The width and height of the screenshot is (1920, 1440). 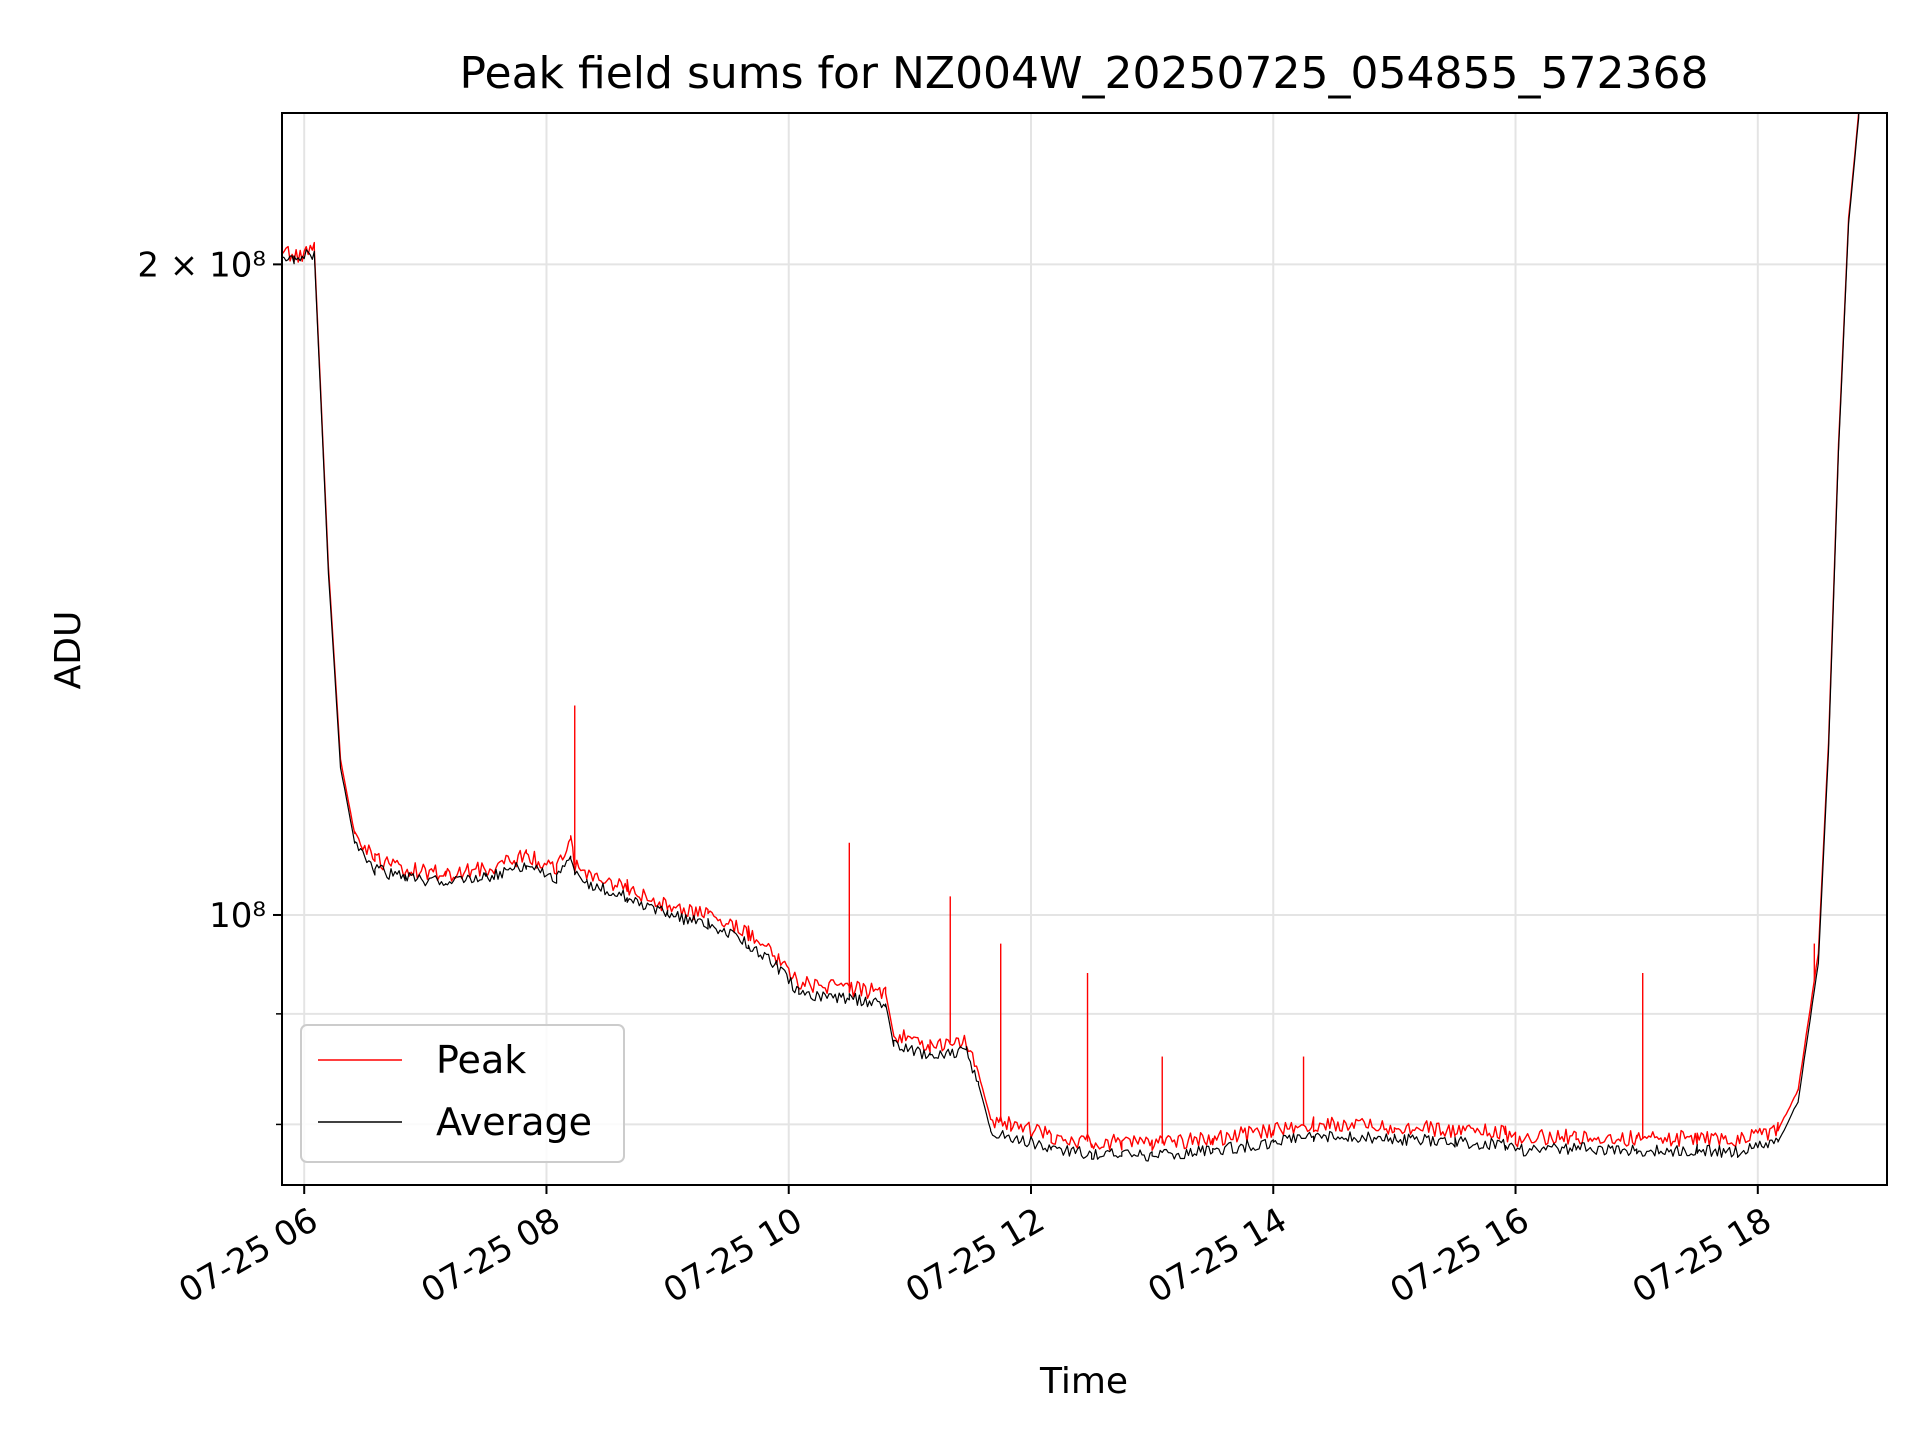 I want to click on y-tick-label: 2 × 10⁸, so click(x=201, y=265).